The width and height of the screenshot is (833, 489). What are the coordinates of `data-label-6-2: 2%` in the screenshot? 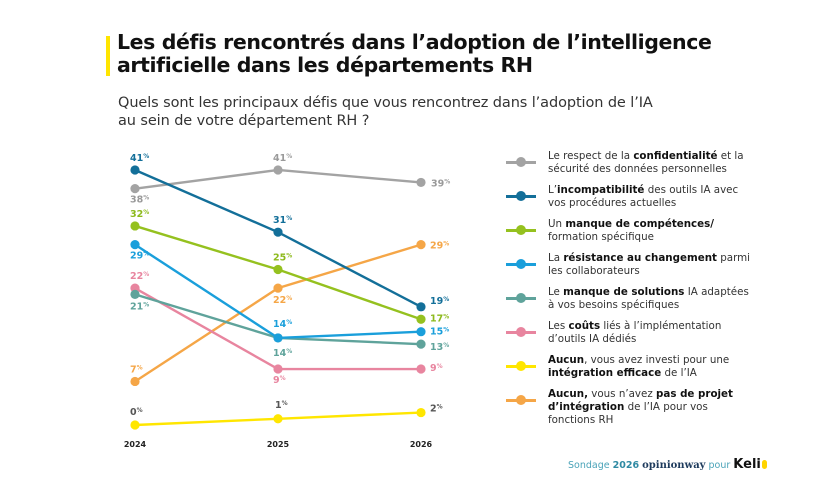 It's located at (436, 409).